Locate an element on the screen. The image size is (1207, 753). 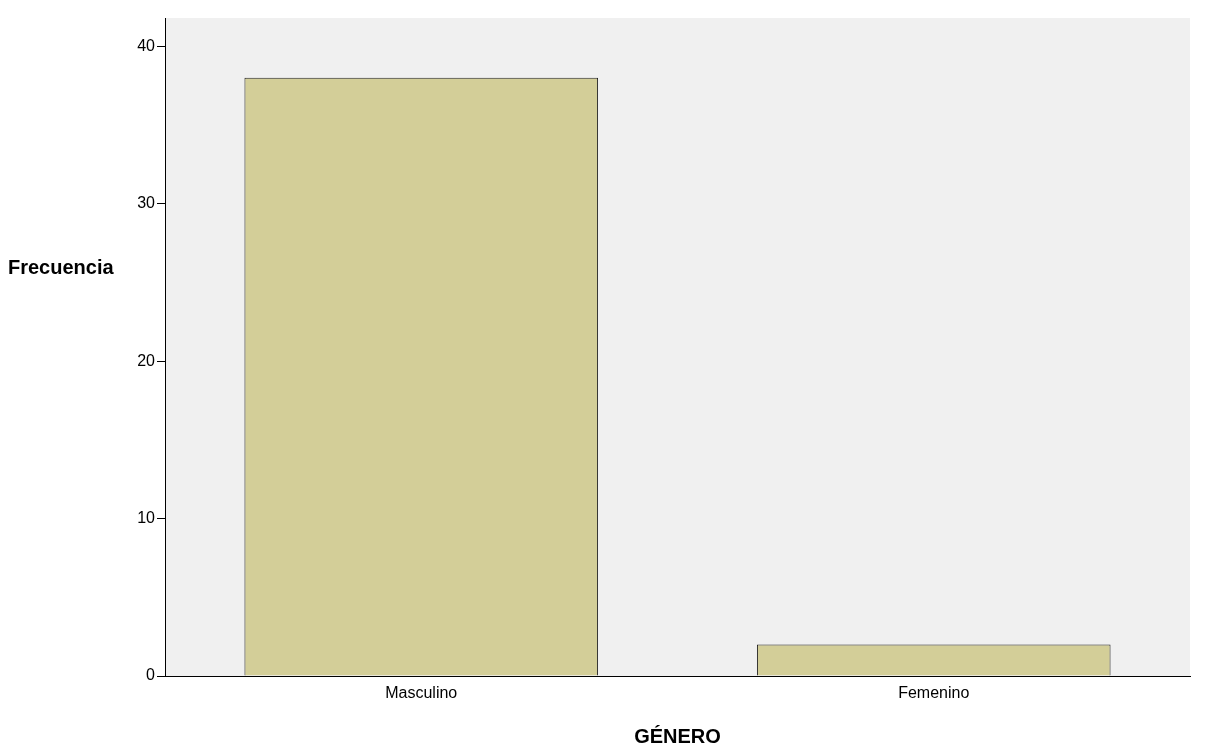
y-tick-label: 30 is located at coordinates (146, 203).